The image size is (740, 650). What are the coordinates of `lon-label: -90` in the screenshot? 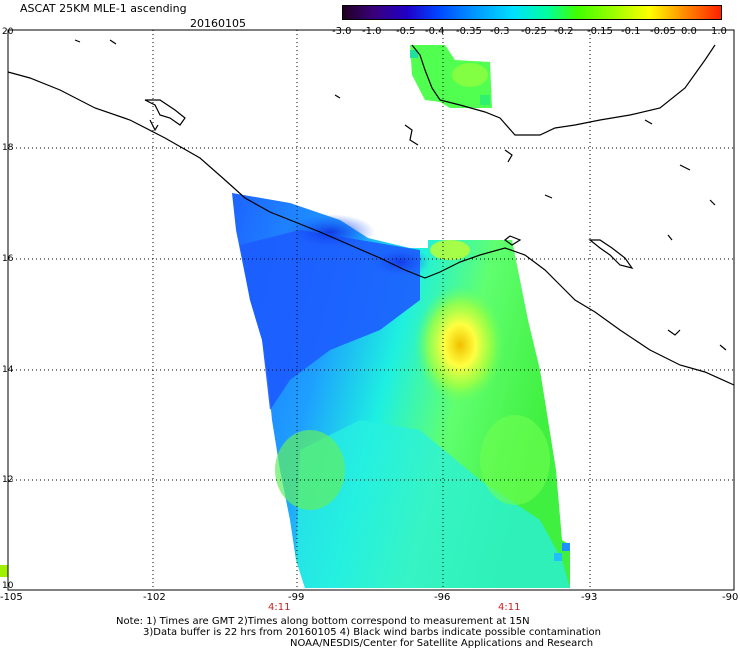 It's located at (730, 597).